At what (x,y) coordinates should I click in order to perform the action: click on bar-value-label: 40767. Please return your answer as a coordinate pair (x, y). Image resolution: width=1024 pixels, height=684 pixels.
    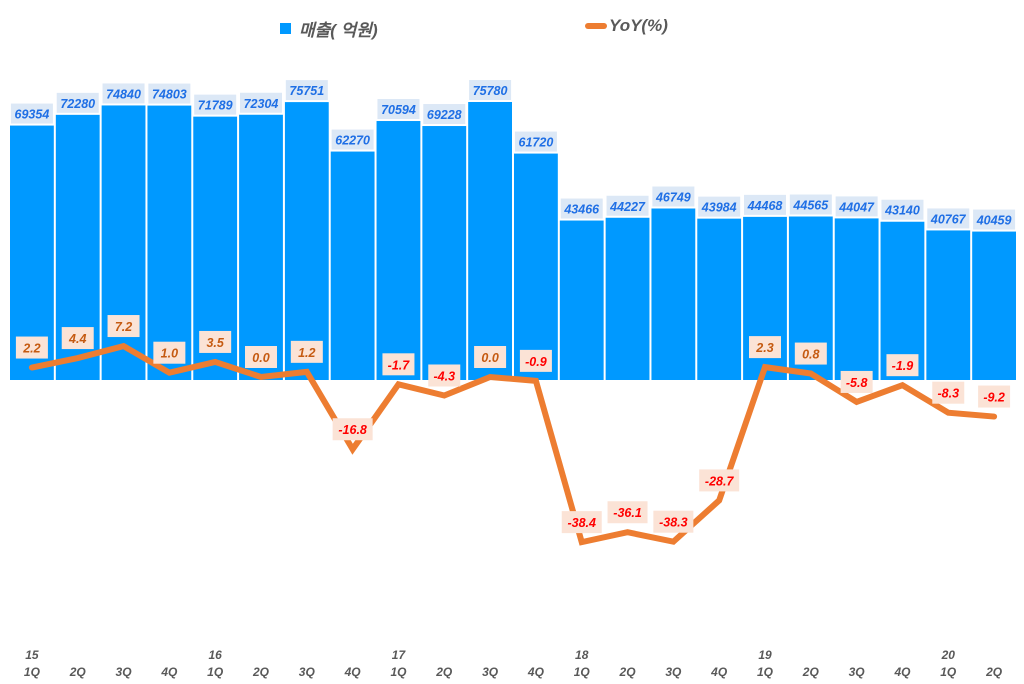
    Looking at the image, I should click on (948, 219).